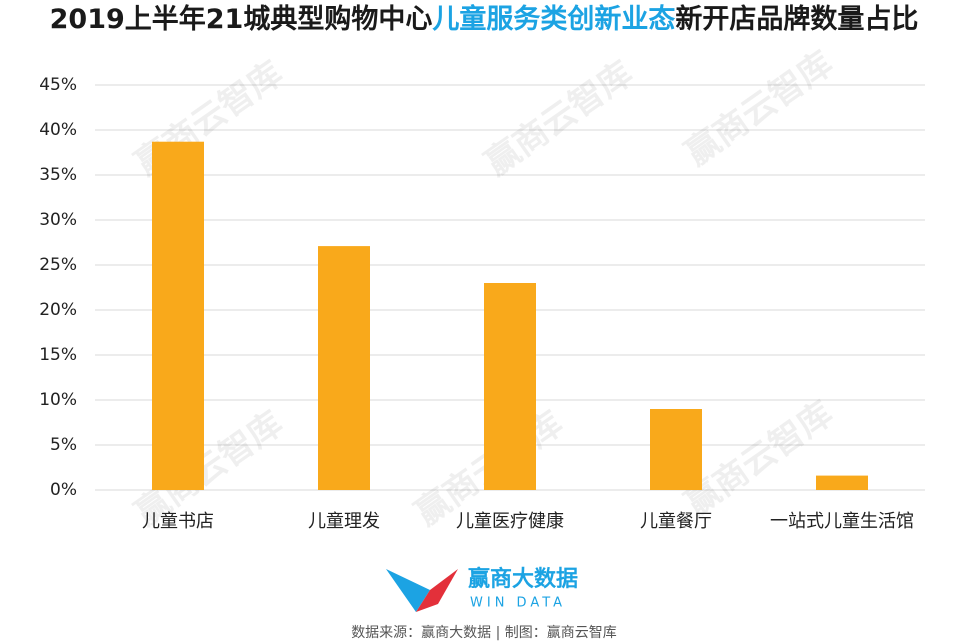  What do you see at coordinates (344, 521) in the screenshot?
I see `x-tick-label: 儿童理发` at bounding box center [344, 521].